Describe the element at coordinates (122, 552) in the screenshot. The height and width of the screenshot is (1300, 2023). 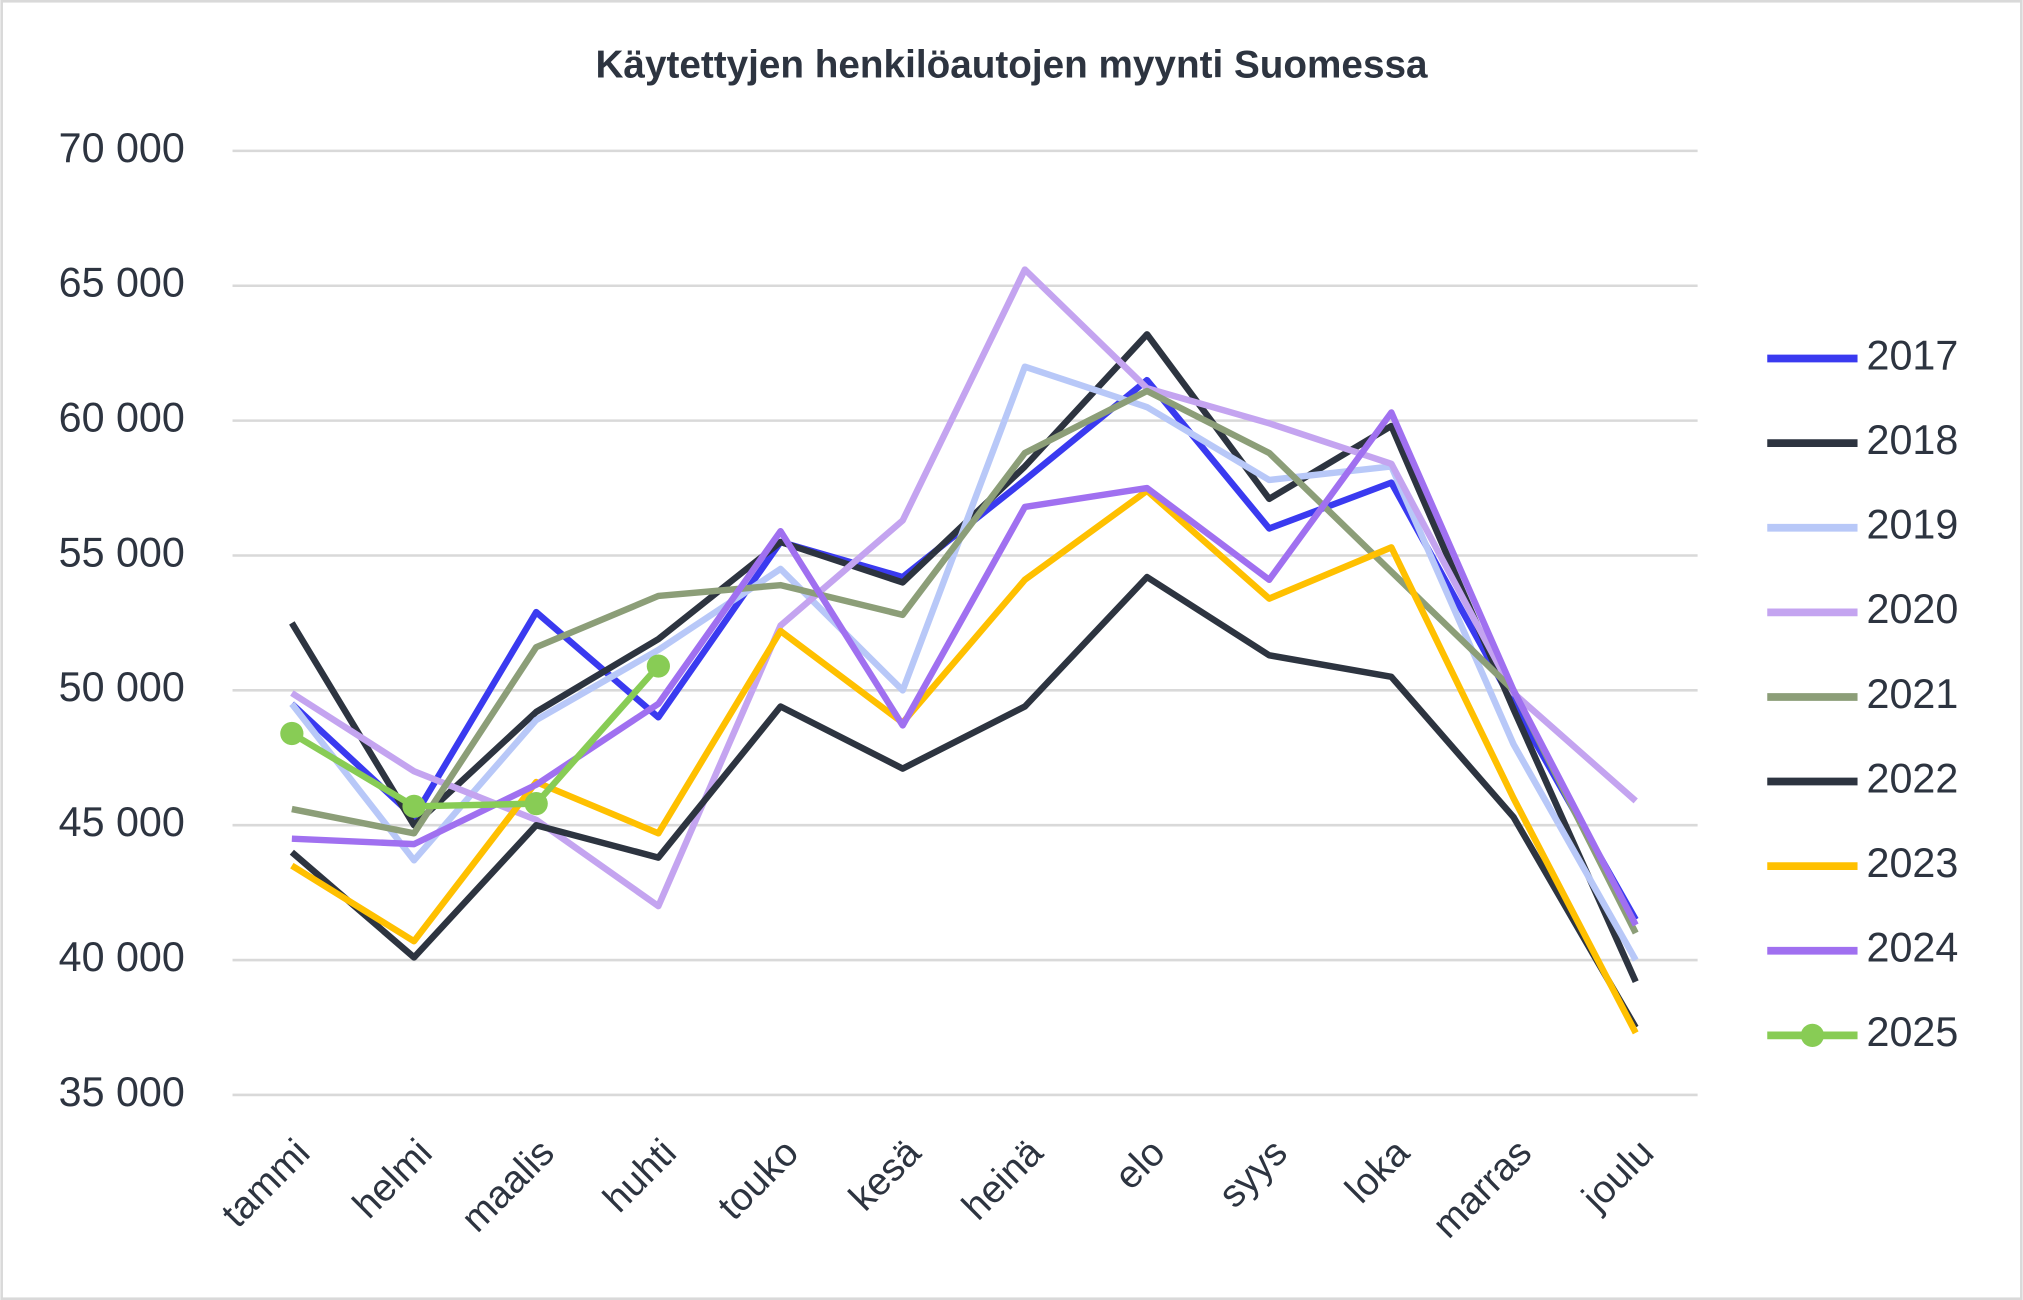
I see `y-tick-label: 55 000` at that location.